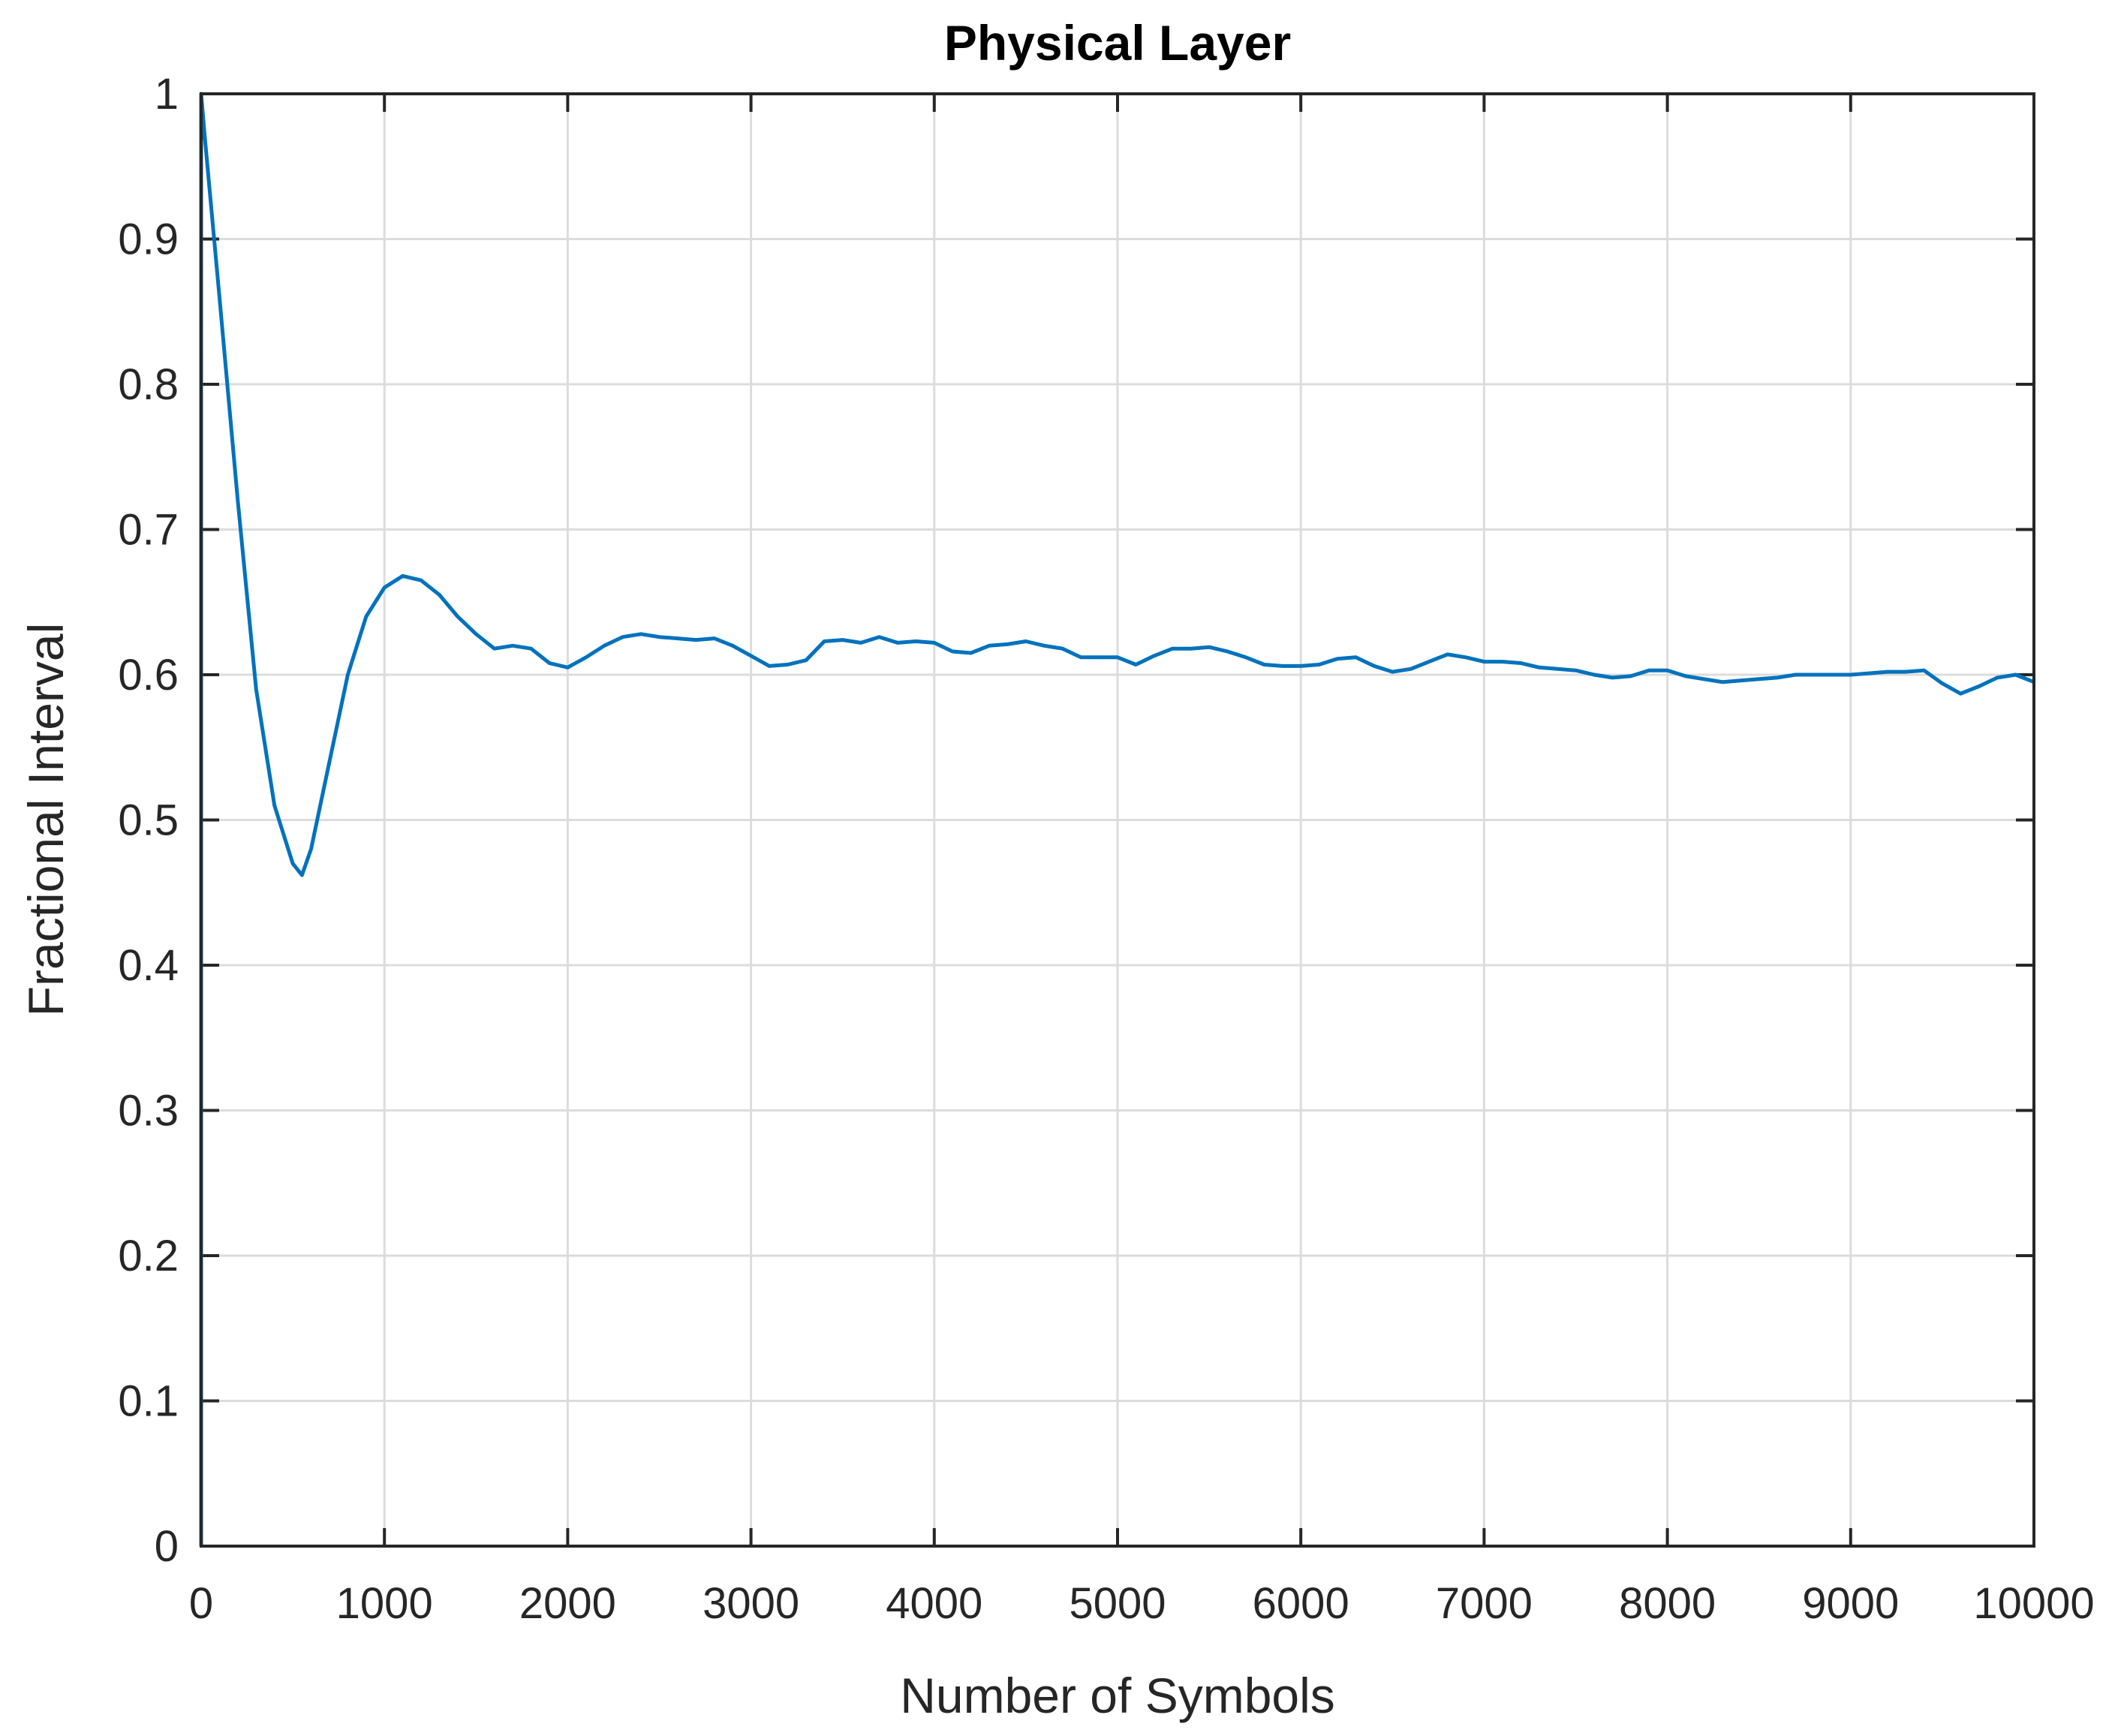 The width and height of the screenshot is (2127, 1736). I want to click on x-tick-label: 3000, so click(750, 1604).